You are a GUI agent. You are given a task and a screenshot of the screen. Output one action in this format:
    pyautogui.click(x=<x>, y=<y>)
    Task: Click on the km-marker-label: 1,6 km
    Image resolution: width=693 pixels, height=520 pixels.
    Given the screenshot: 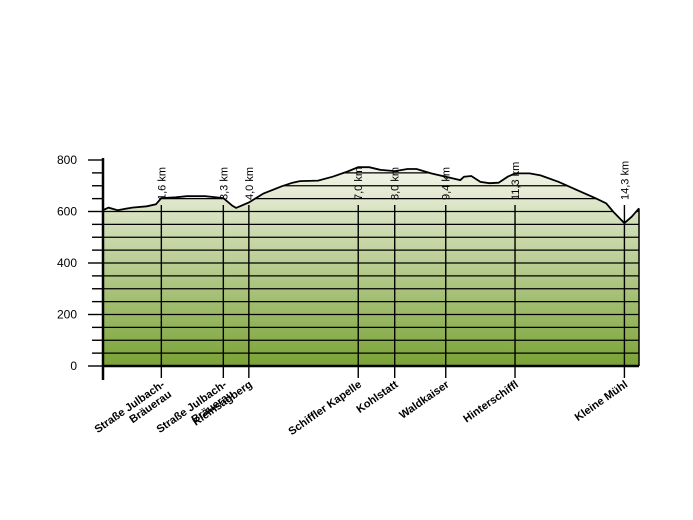 What is the action you would take?
    pyautogui.click(x=162, y=183)
    